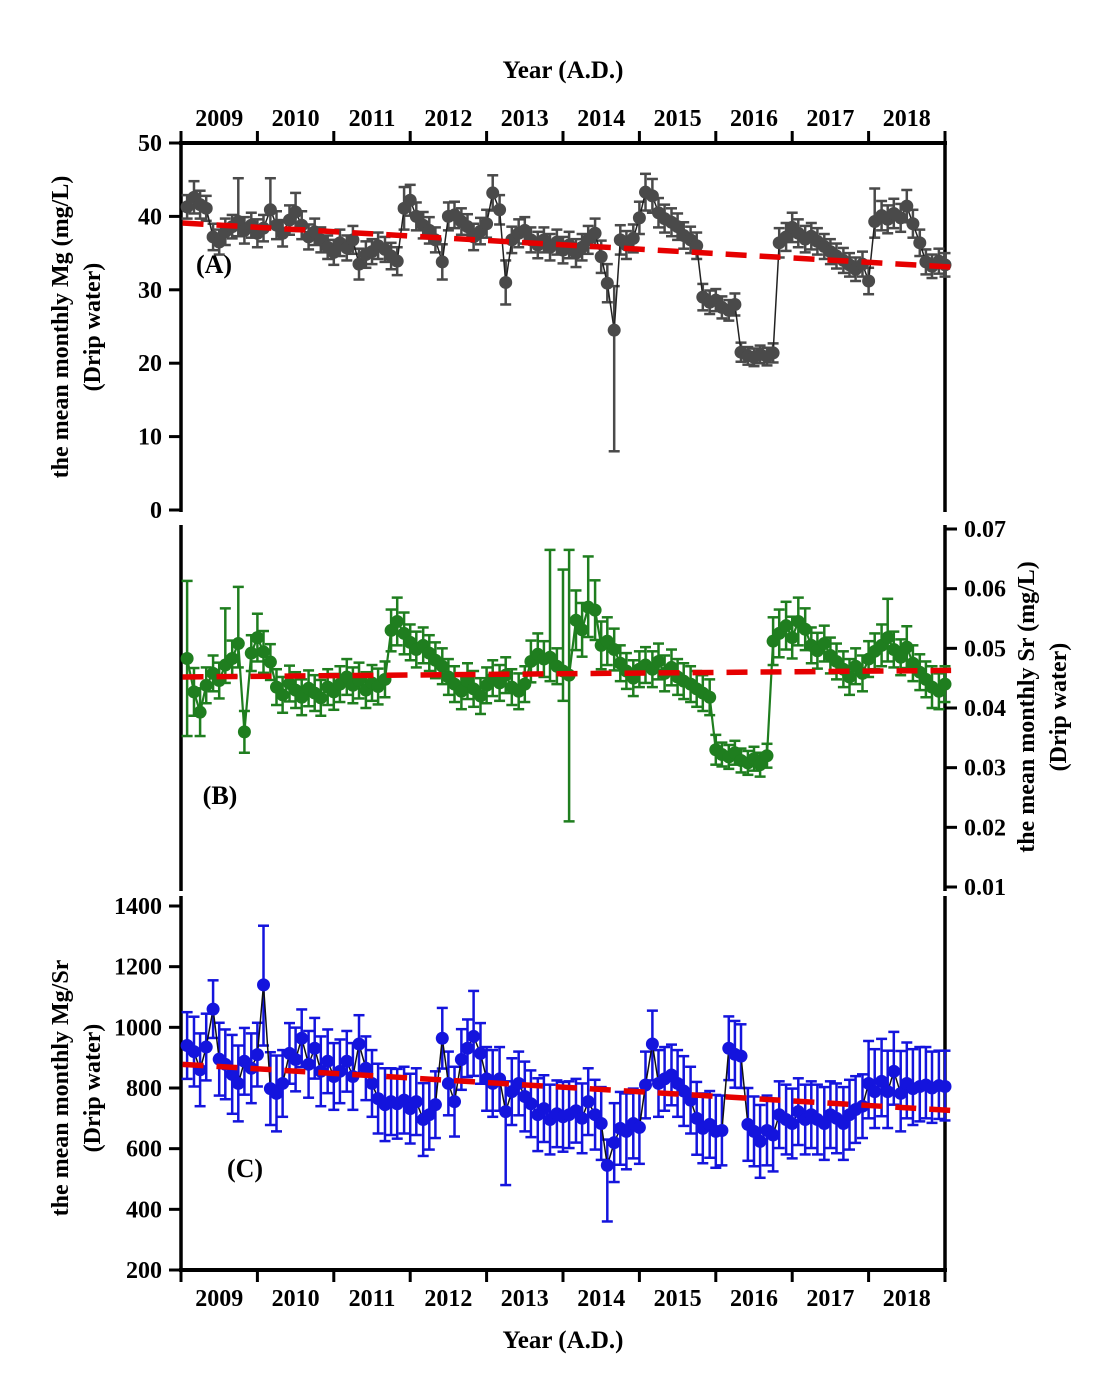 The width and height of the screenshot is (1093, 1396). I want to click on x-tick-label: 2011, so click(372, 119).